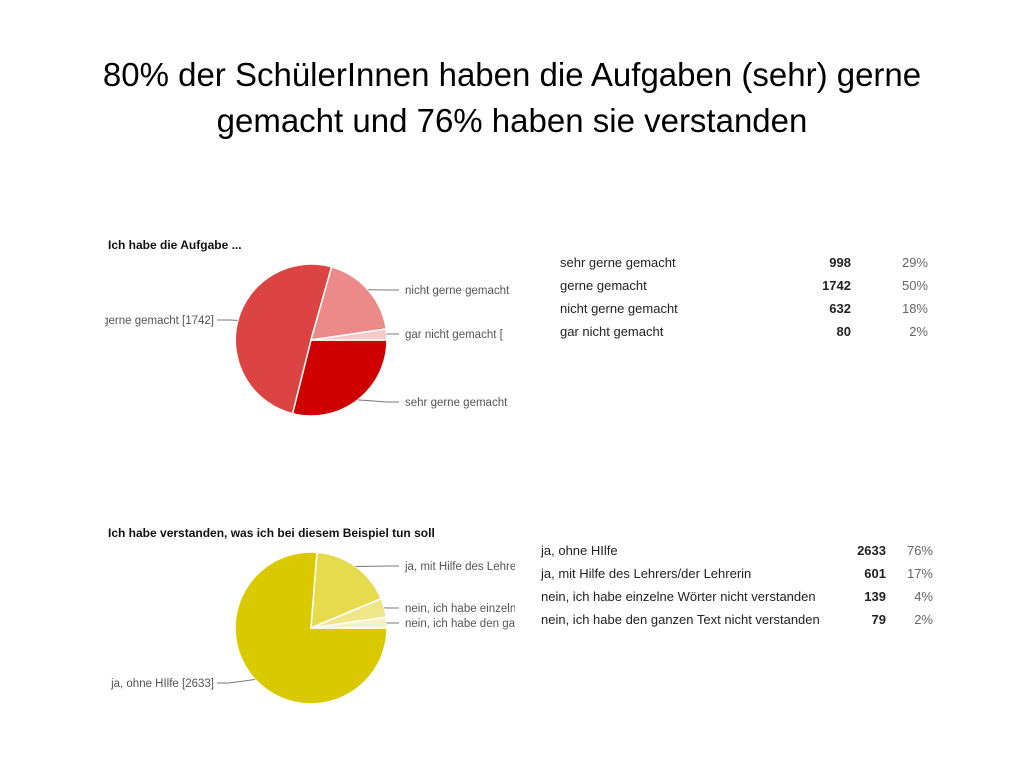  What do you see at coordinates (346, 590) in the screenshot?
I see `pie-slice-ja-mit-hilfe-des-lehrers-der-lehrerin` at bounding box center [346, 590].